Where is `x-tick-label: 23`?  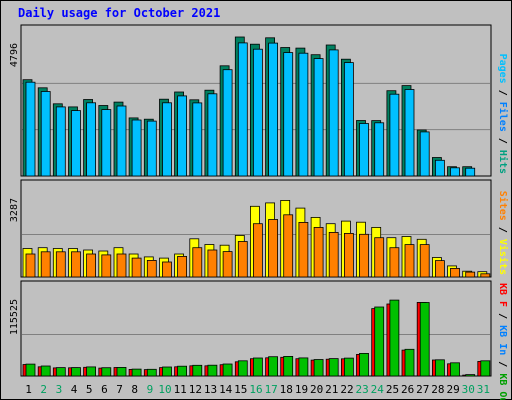
x-tick-label: 23 is located at coordinates (361, 389).